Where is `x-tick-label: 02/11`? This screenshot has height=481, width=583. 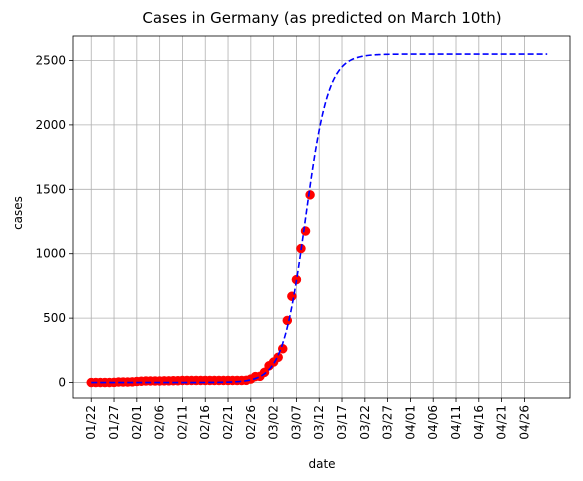 x-tick-label: 02/11 is located at coordinates (182, 422).